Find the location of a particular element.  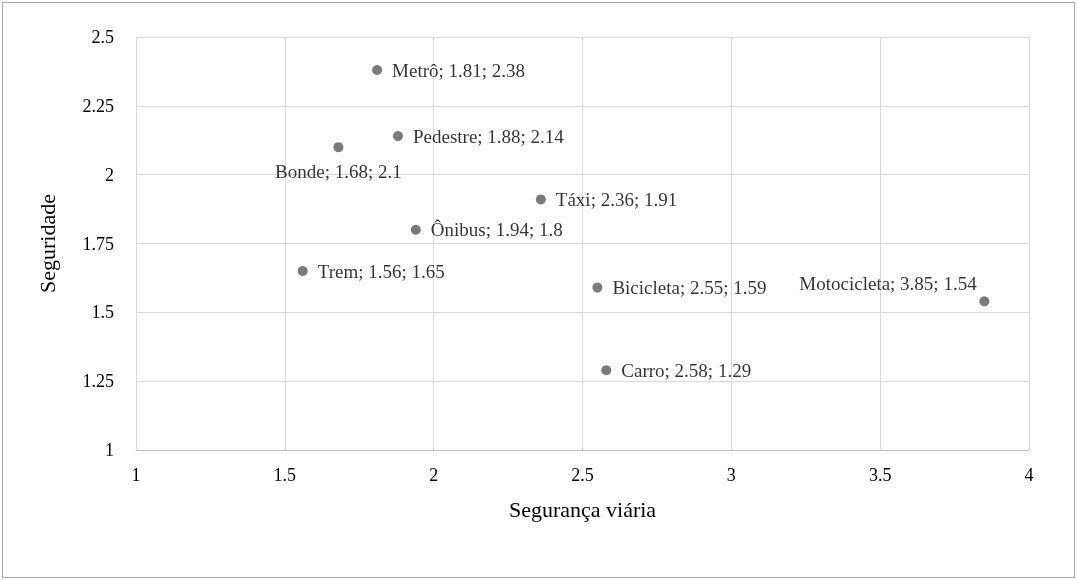

data-label: Motocicleta; 3.85; 1.54 is located at coordinates (888, 284).